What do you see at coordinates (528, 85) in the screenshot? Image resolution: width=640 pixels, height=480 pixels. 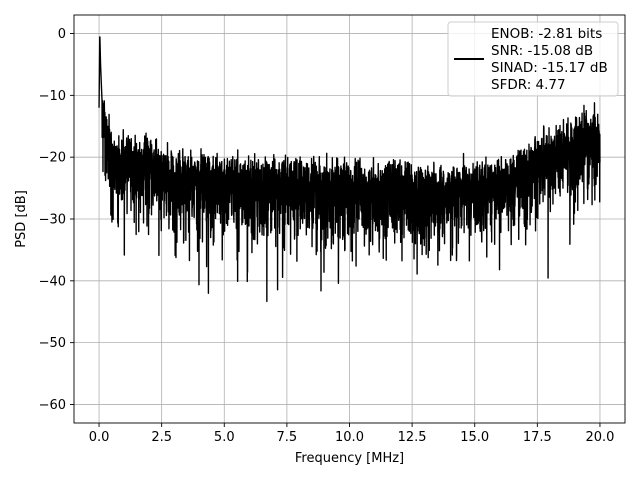 I see `legend-sfdr: SFDR: 4.77` at bounding box center [528, 85].